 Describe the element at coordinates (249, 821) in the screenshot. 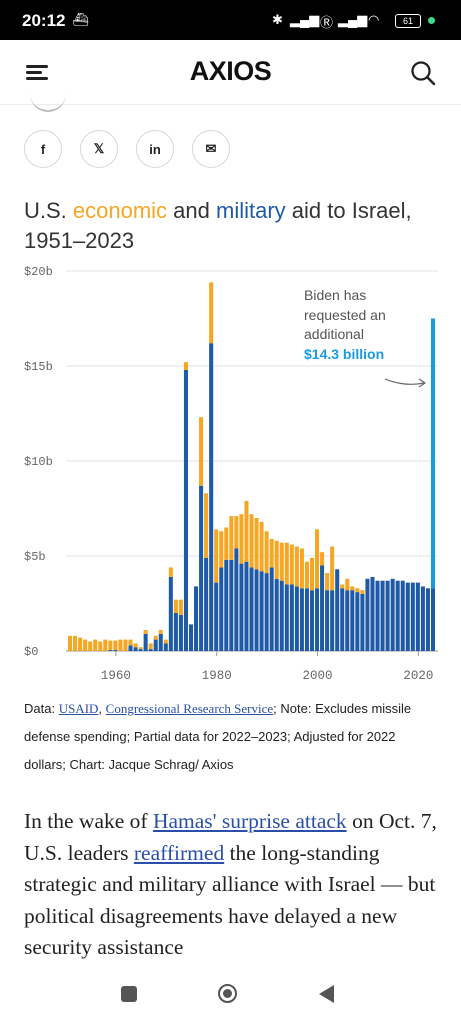

I see `hamas-attack-link: Hamas' surprise attack` at that location.